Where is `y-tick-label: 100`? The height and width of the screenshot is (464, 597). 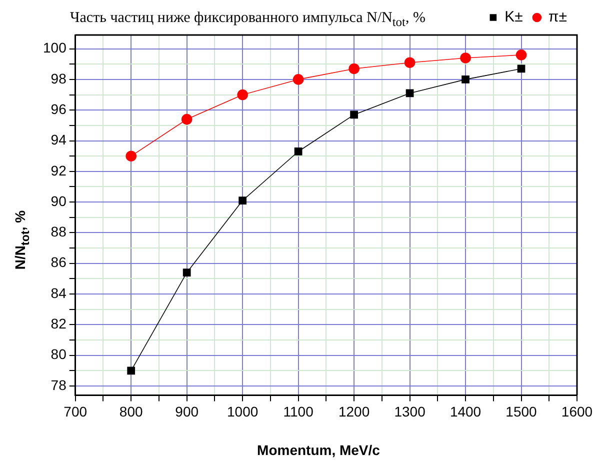 y-tick-label: 100 is located at coordinates (55, 48).